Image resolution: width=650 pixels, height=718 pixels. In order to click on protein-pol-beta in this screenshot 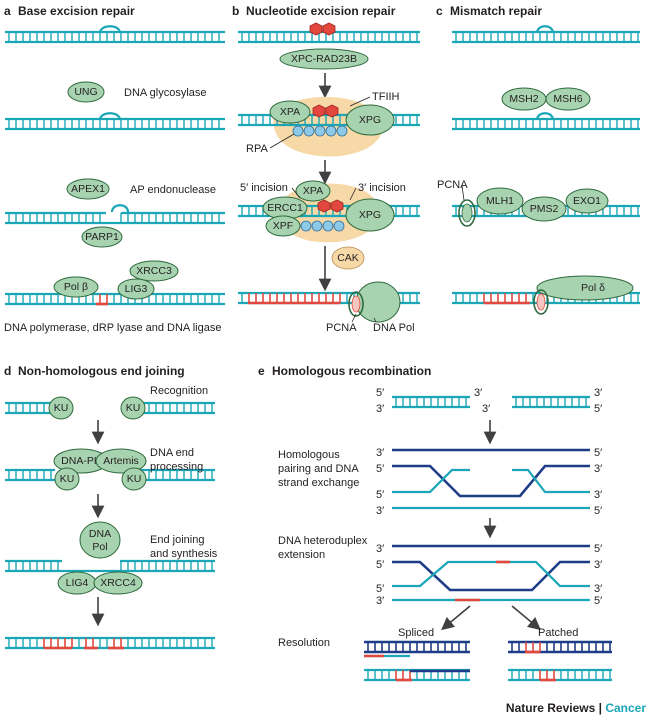, I will do `click(76, 287)`.